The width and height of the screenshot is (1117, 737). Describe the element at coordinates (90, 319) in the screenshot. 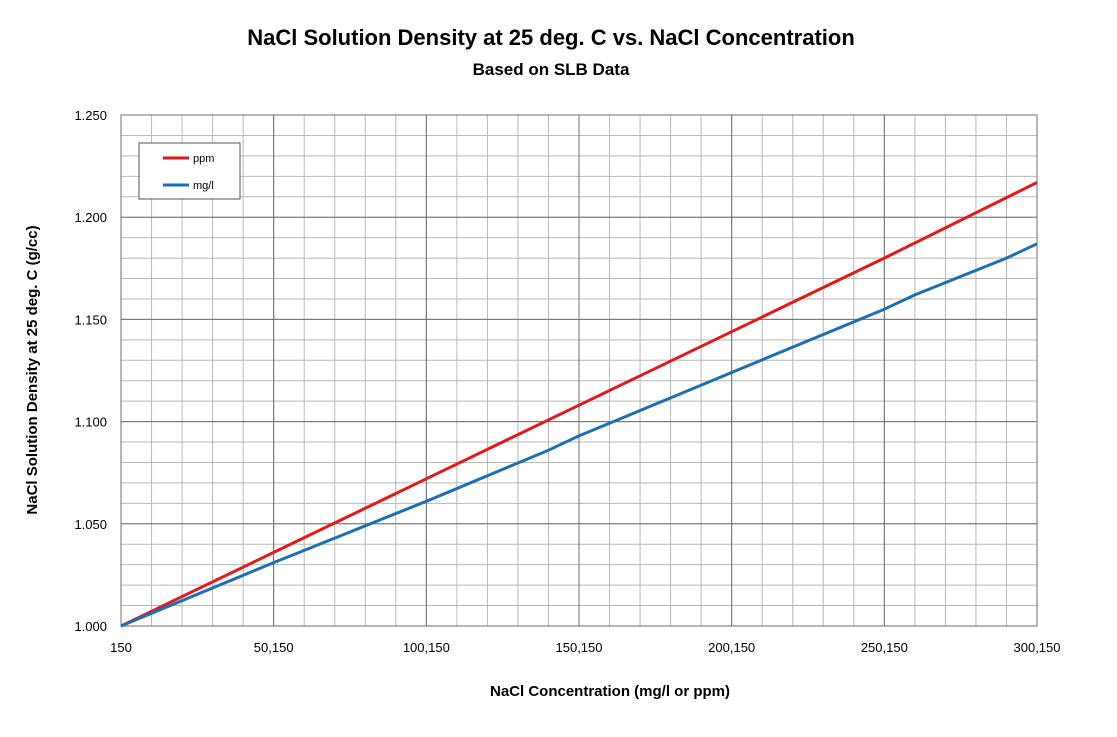

I see `y-tick-label: 1.150` at that location.